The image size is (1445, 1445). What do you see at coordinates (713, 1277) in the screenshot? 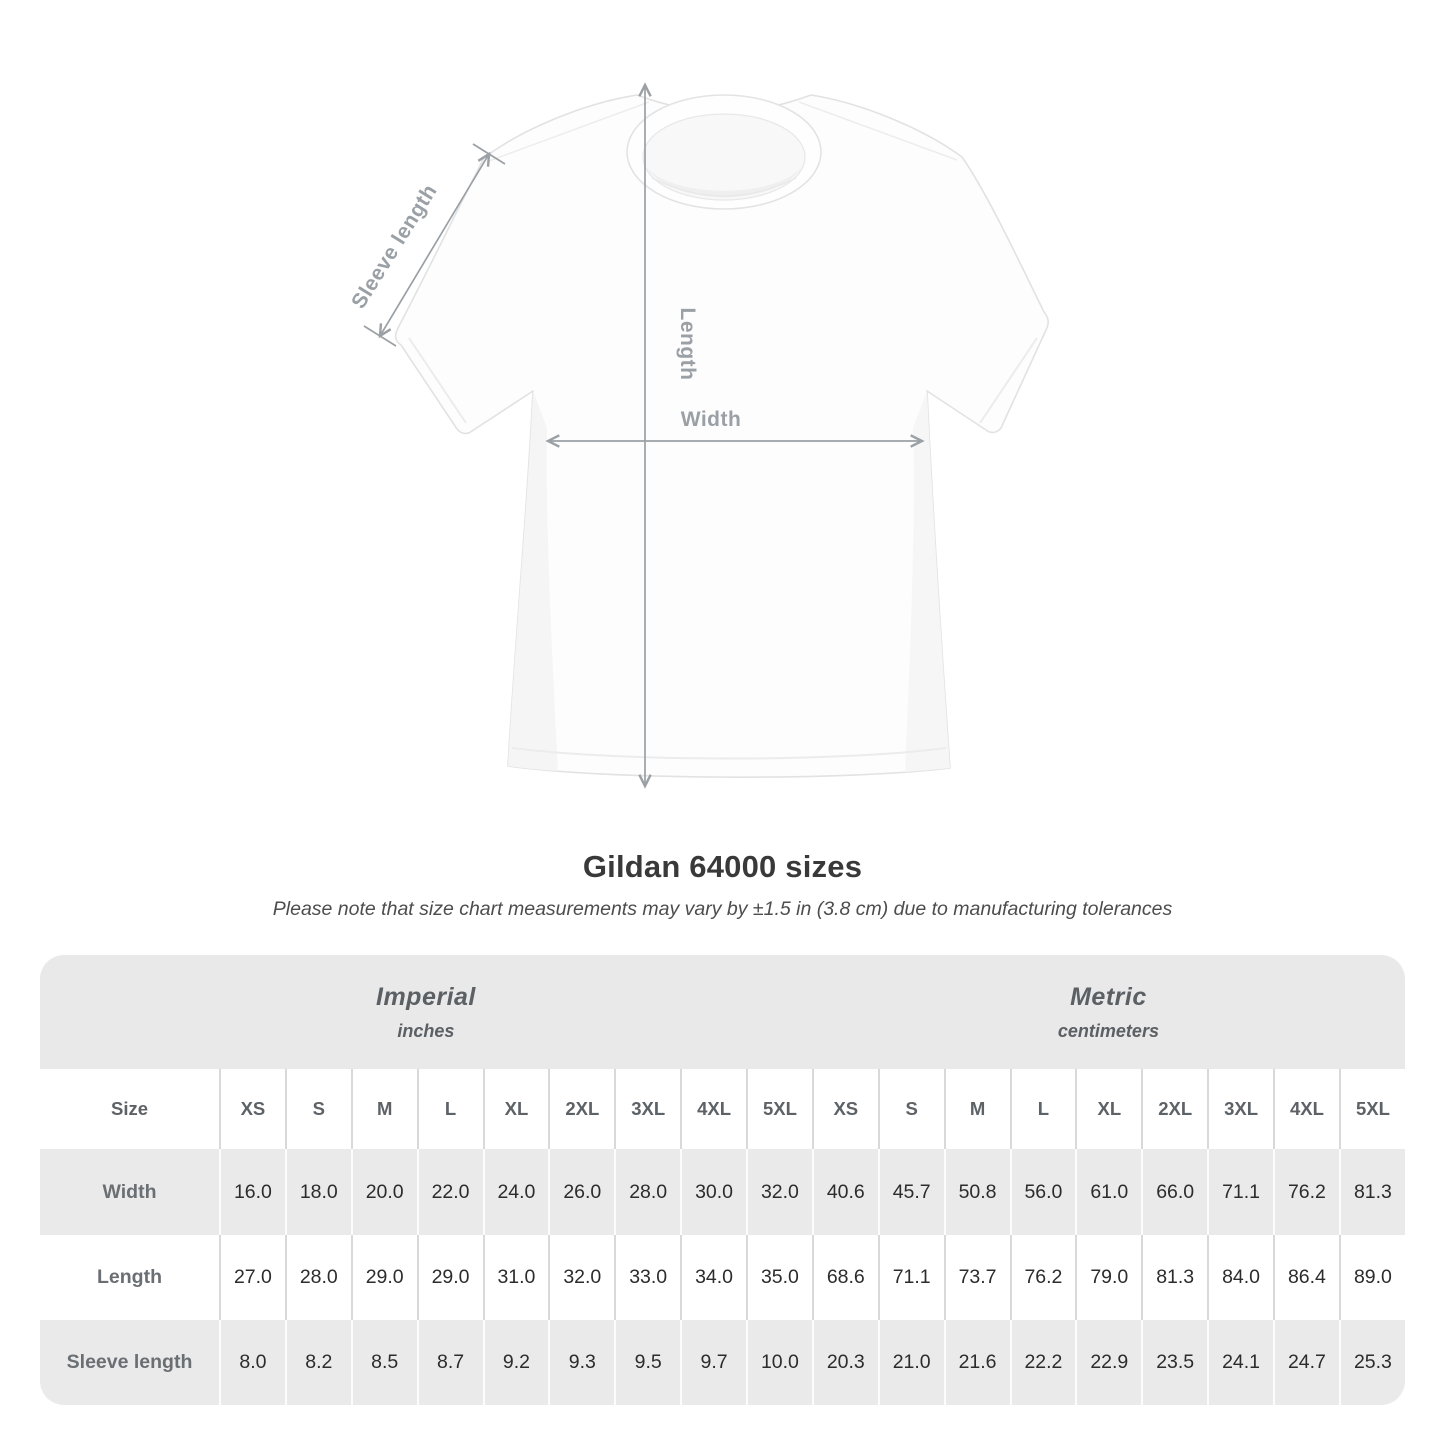
I see `cell-length-imperial-4xl: 34.0` at bounding box center [713, 1277].